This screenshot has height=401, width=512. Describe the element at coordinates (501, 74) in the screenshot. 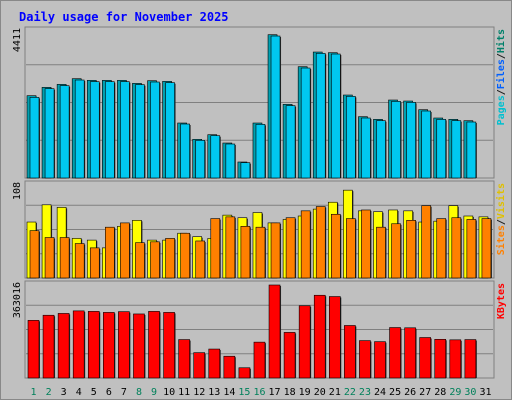

I see `side-label-segment: Files` at that location.